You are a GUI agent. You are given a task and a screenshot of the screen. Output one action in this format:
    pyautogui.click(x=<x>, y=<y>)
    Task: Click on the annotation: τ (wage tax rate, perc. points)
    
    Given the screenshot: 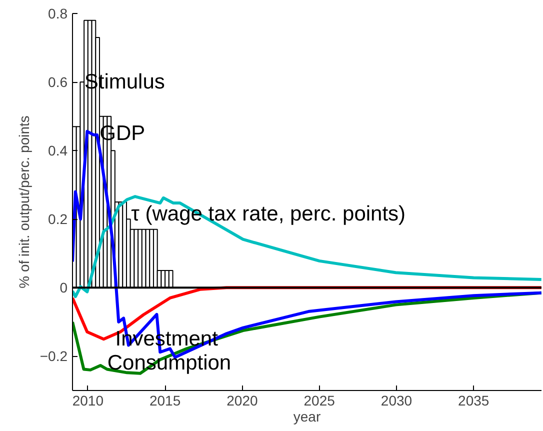 What is the action you would take?
    pyautogui.click(x=268, y=214)
    